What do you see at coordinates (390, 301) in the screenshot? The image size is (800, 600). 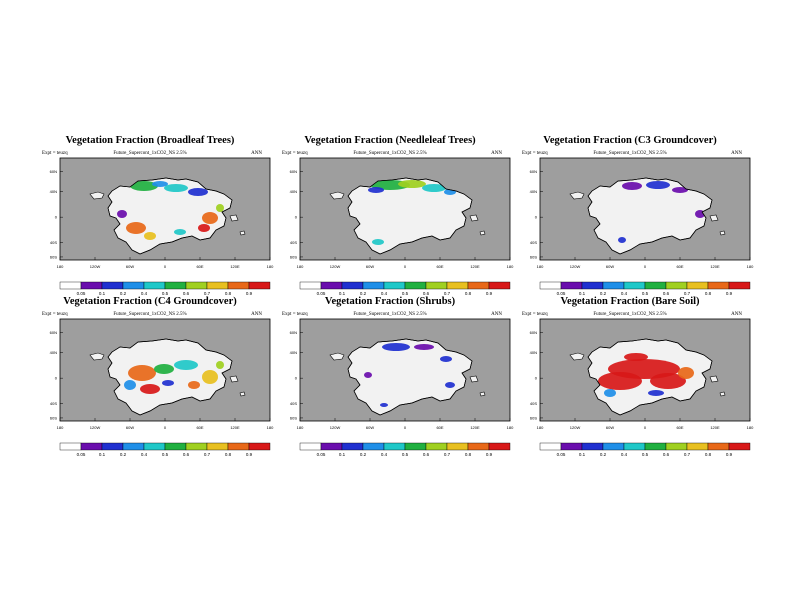 I see `panel-title: Vegetation Fraction (Shrubs)` at bounding box center [390, 301].